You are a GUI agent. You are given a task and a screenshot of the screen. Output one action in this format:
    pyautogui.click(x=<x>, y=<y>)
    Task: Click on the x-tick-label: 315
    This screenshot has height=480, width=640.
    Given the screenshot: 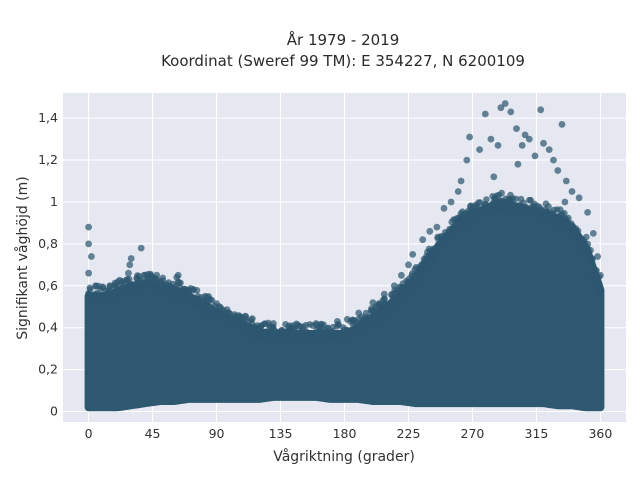 What is the action you would take?
    pyautogui.click(x=537, y=433)
    